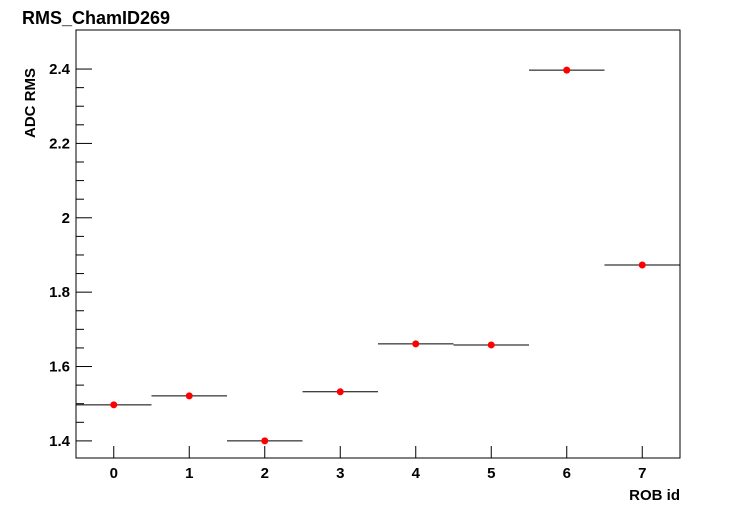 The image size is (756, 516). What do you see at coordinates (567, 473) in the screenshot?
I see `x-tick-label: 6` at bounding box center [567, 473].